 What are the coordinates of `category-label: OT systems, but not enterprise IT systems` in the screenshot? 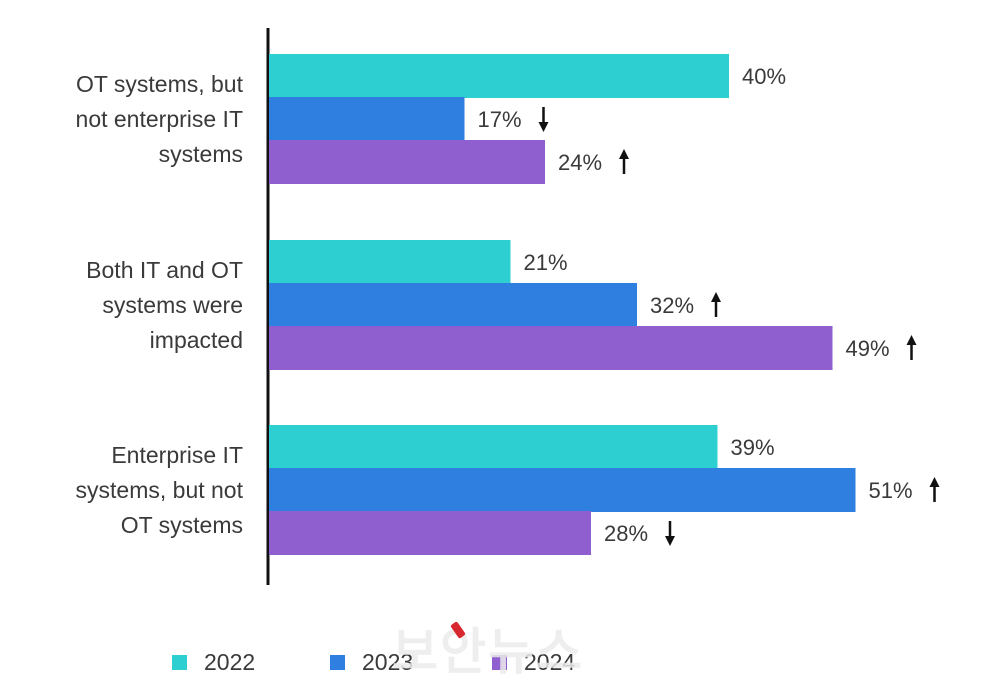 It's located at (160, 119).